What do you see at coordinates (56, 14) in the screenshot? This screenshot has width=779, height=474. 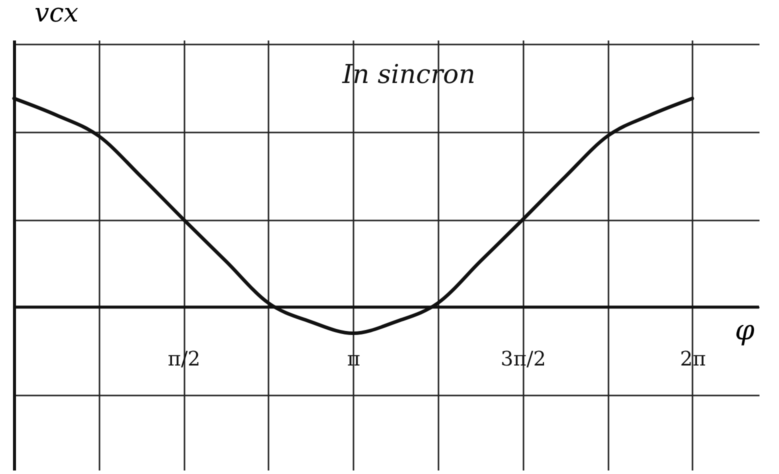 I see `y-axis-title: vcx` at bounding box center [56, 14].